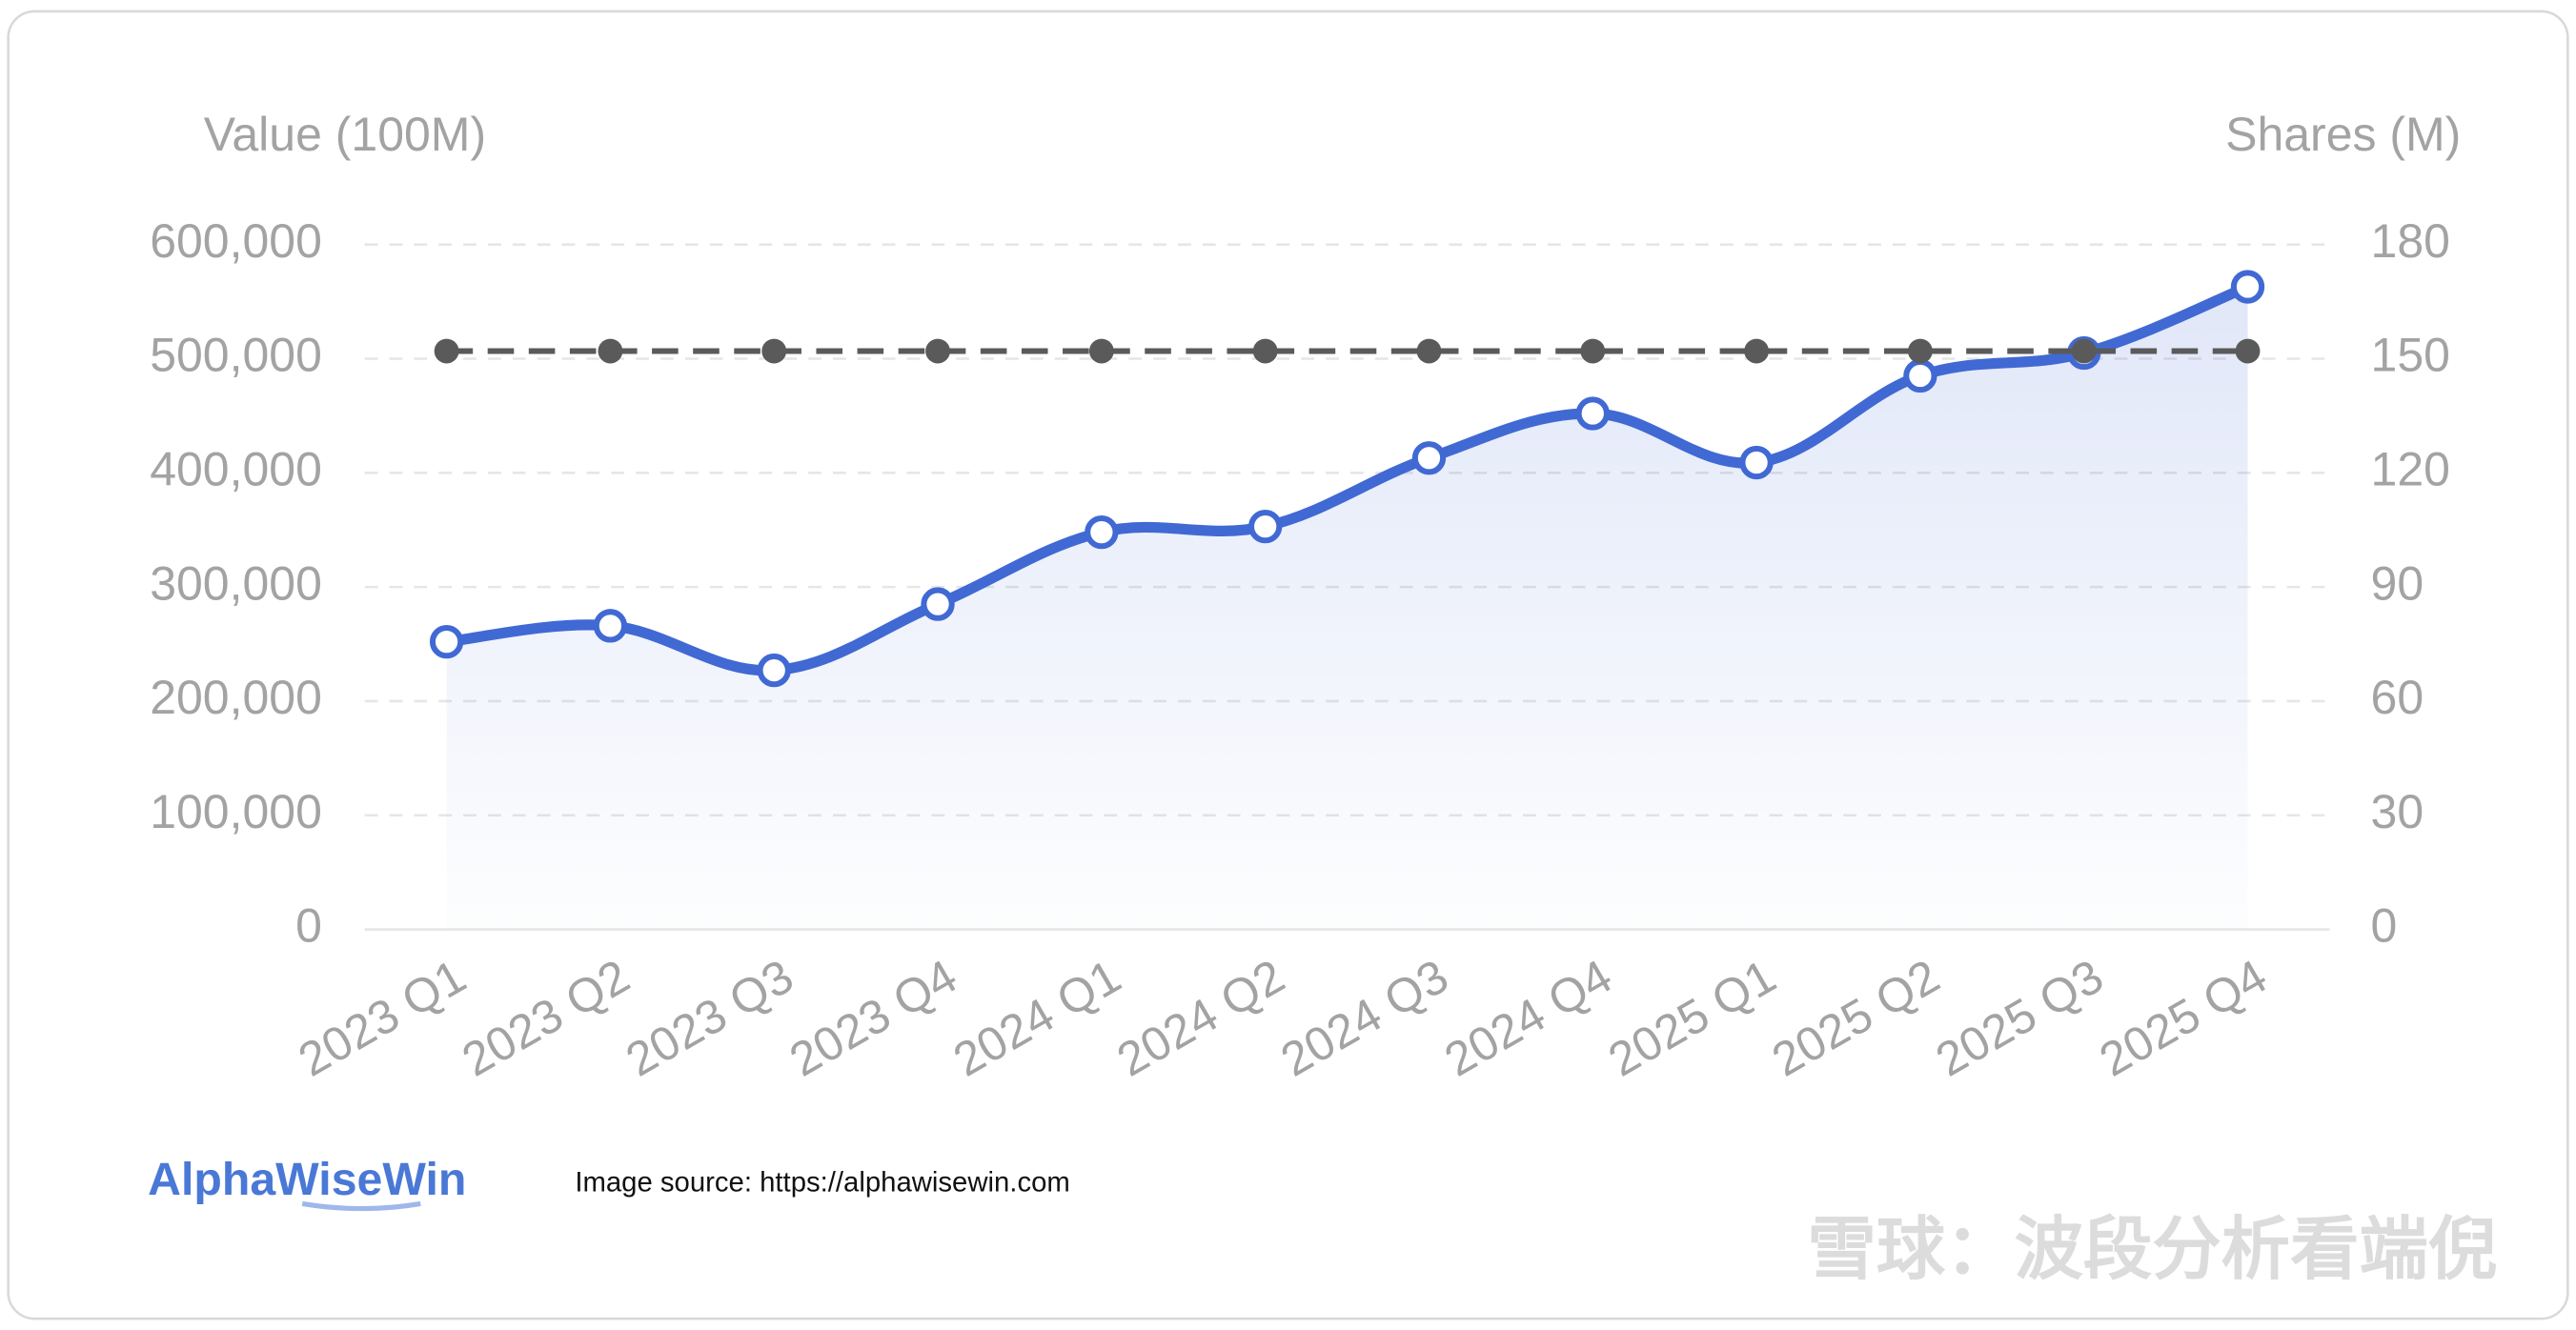 This screenshot has height=1330, width=2576. Describe the element at coordinates (236, 811) in the screenshot. I see `y-tick-label: 100,000` at that location.